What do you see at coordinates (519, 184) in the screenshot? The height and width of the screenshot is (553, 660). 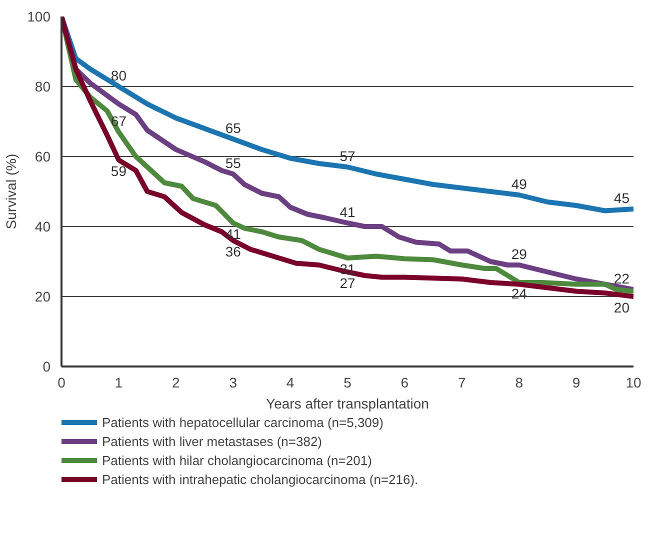 I see `annotation: 49` at bounding box center [519, 184].